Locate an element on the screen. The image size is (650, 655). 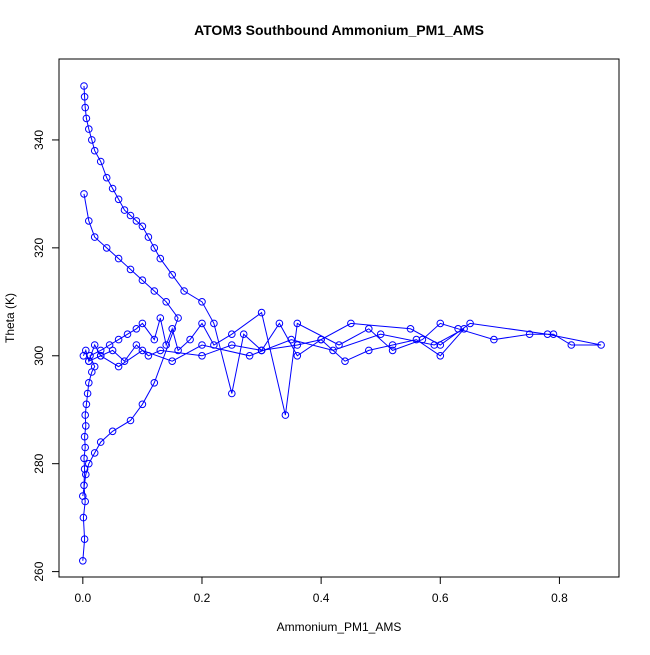
x-tick-label: 0.8 is located at coordinates (559, 598).